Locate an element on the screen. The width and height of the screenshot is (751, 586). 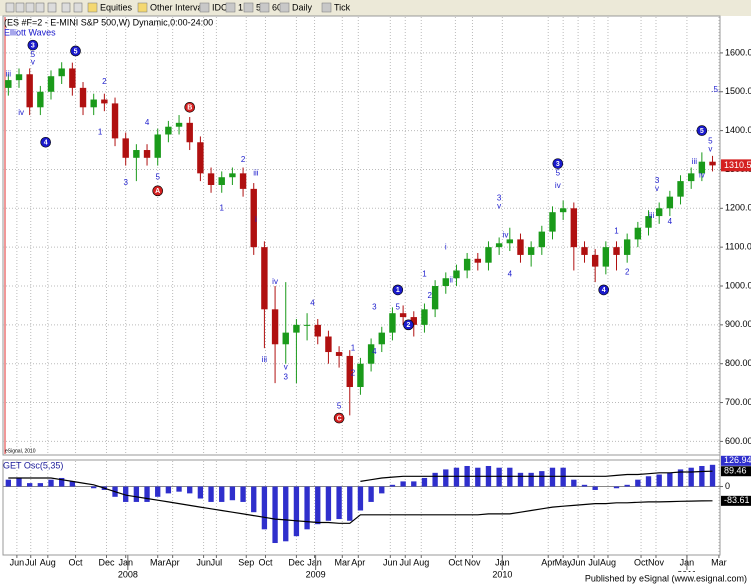
toolbar-label: Tick is located at coordinates (342, 7).